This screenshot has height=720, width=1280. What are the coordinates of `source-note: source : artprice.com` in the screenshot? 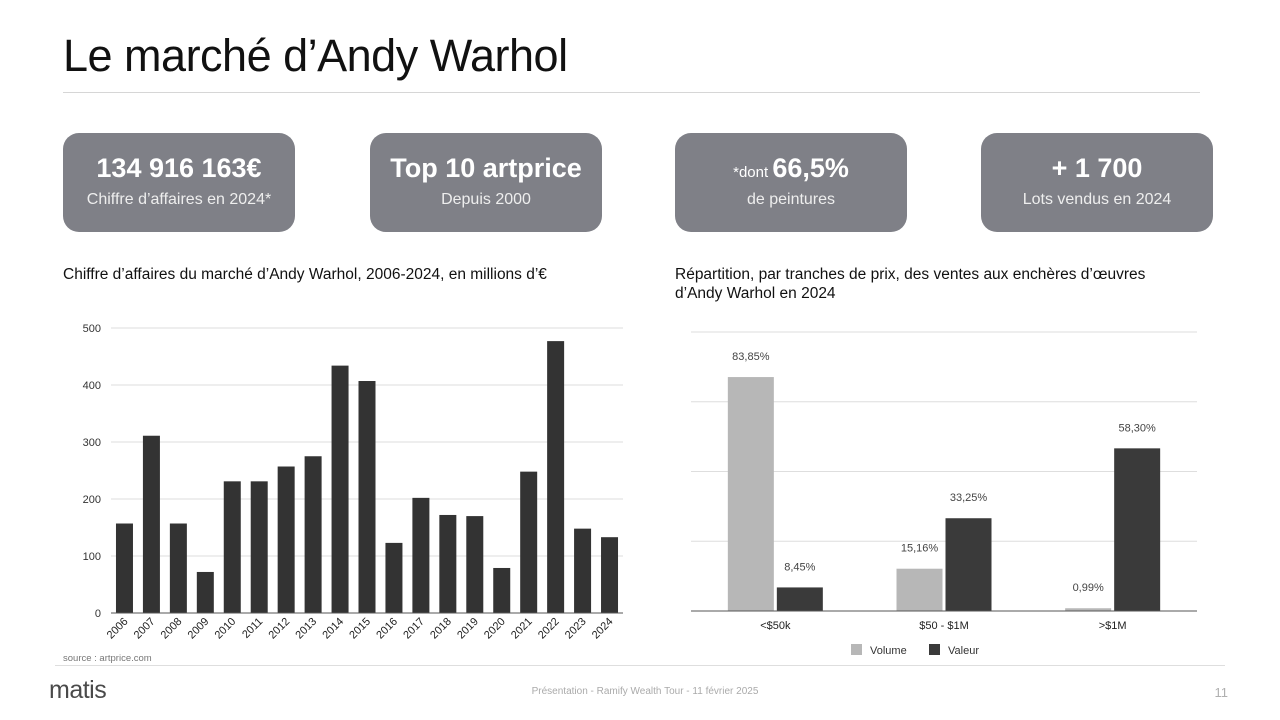 It's located at (107, 658).